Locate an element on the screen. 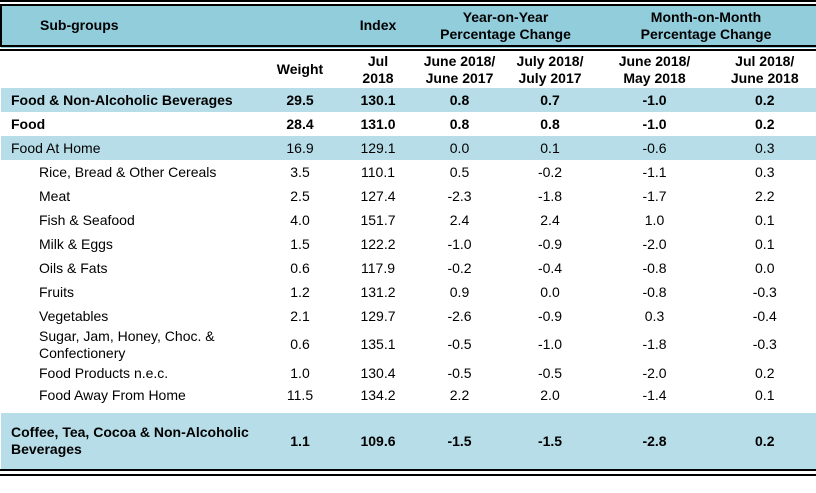 The image size is (816, 493). cell-yoy-1: -0.2 is located at coordinates (459, 268).